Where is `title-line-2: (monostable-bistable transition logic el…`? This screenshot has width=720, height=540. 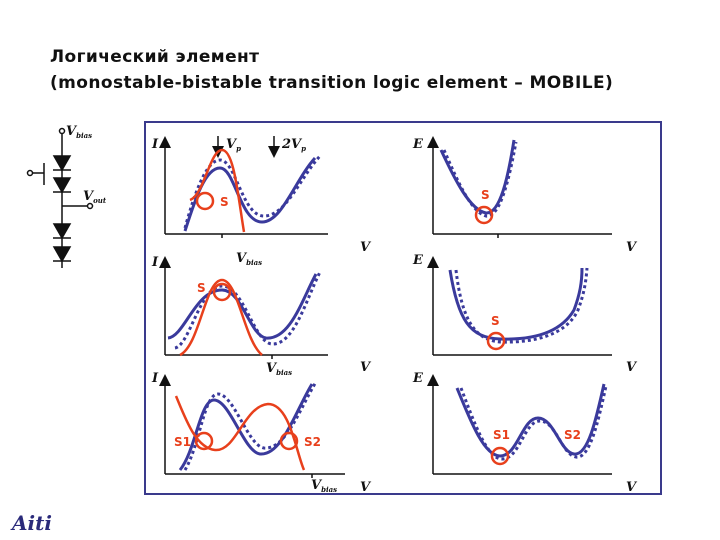 title-line-2: (monostable-bistable transition logic el… is located at coordinates (332, 83).